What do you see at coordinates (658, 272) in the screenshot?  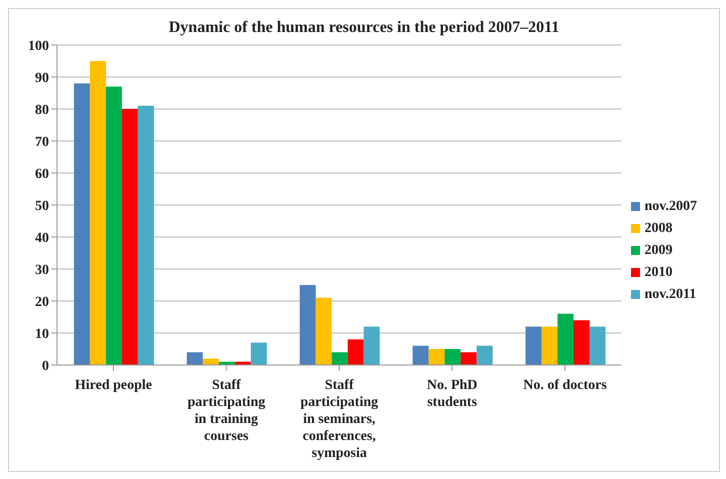 I see `legend-label: 2010` at bounding box center [658, 272].